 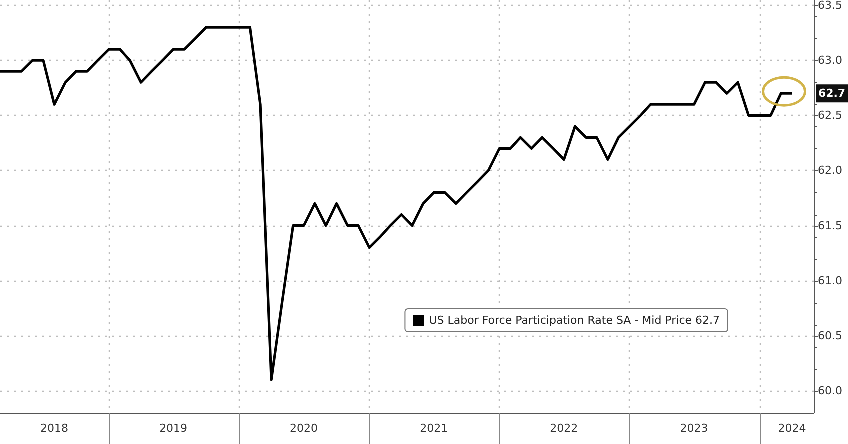 I want to click on legend-label: US Labor Force Participation Rate SA - Mid Price 62.7, so click(x=574, y=320).